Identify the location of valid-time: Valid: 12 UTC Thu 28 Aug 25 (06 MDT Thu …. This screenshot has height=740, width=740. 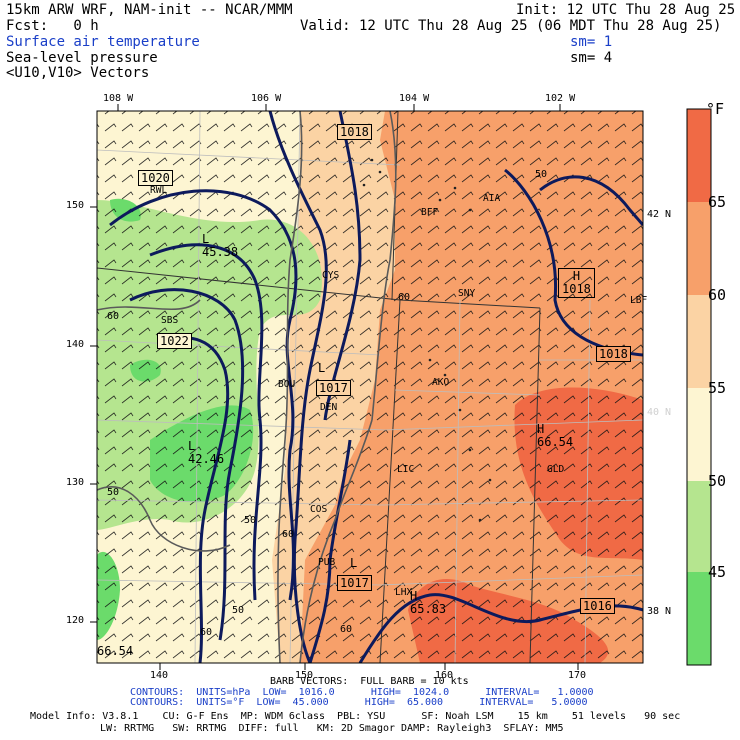
(511, 26).